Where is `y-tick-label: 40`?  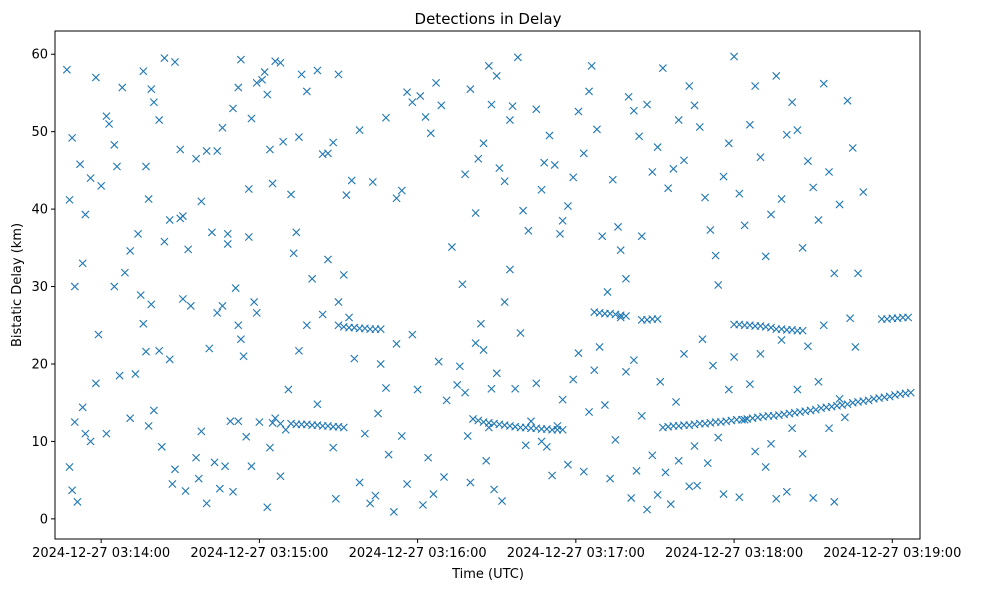 y-tick-label: 40 is located at coordinates (39, 210).